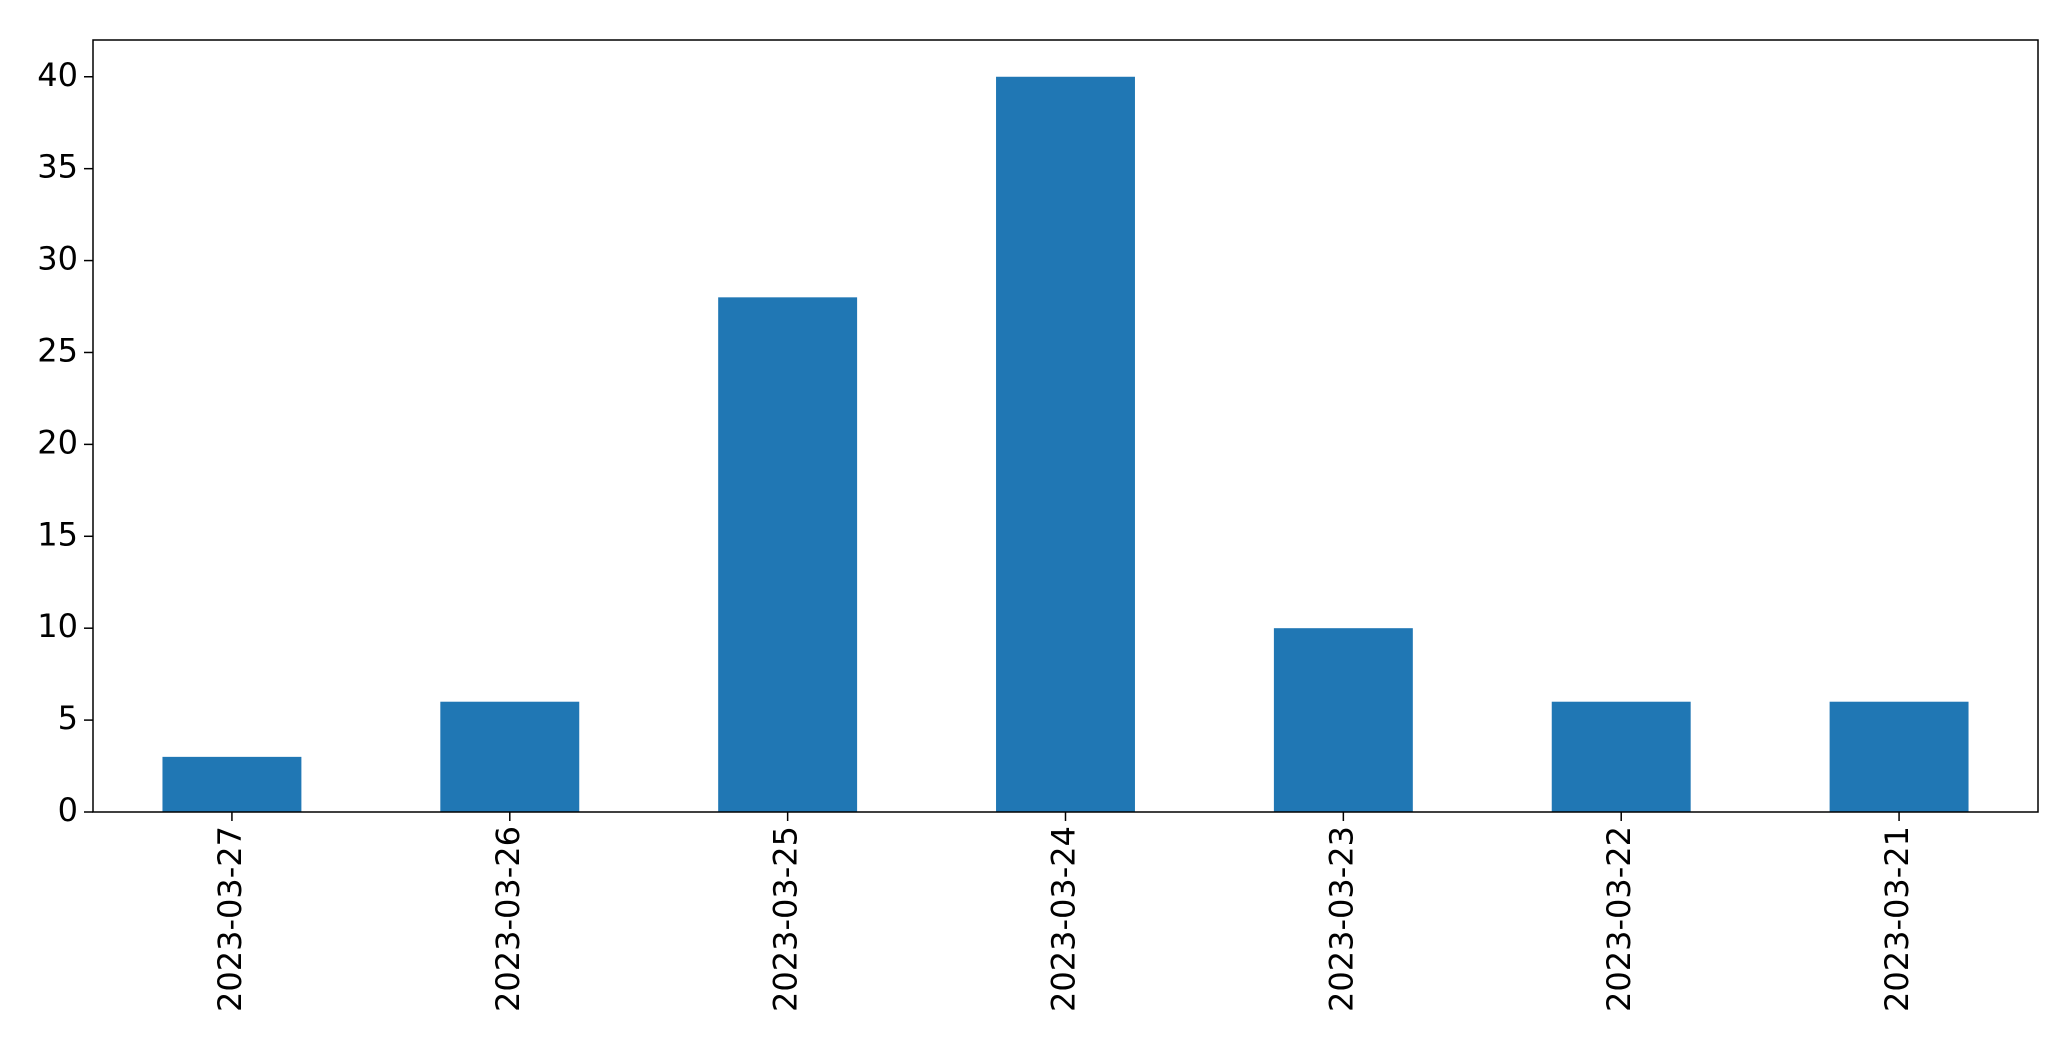  Describe the element at coordinates (57, 350) in the screenshot. I see `y-tick-label: 25` at that location.